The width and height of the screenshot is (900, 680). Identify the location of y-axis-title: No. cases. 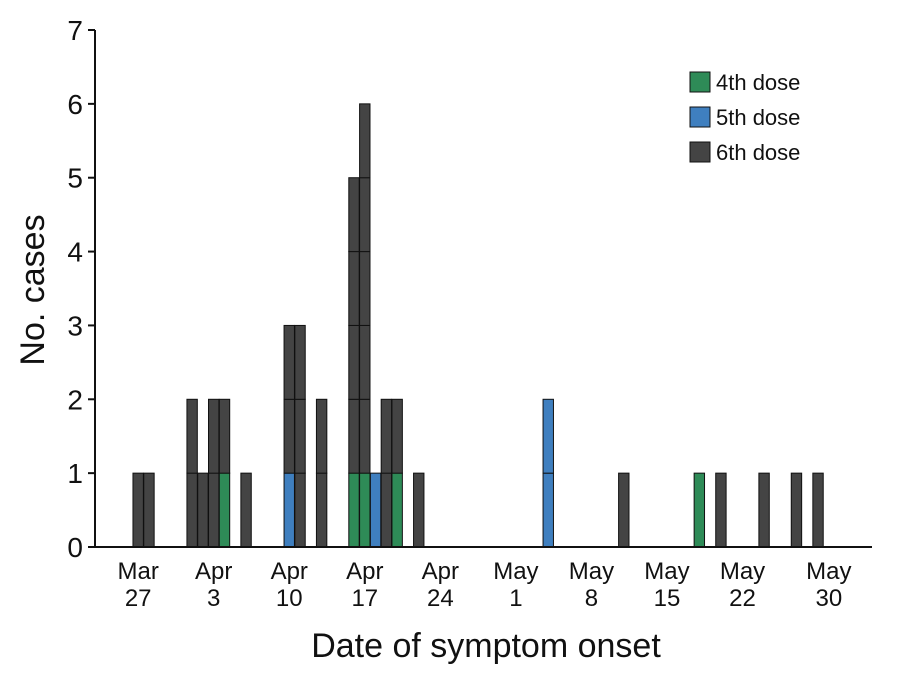
(33, 289).